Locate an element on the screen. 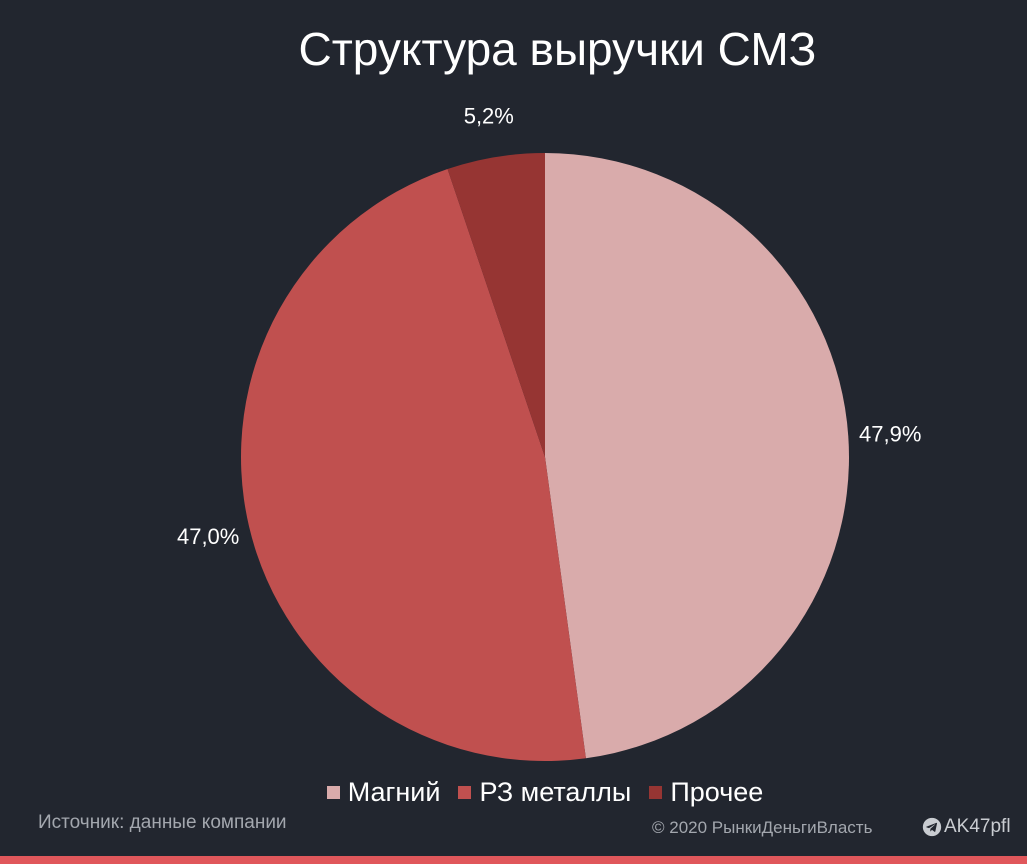 This screenshot has width=1027, height=864. chart-title: Структура выручки СМЗ is located at coordinates (557, 49).